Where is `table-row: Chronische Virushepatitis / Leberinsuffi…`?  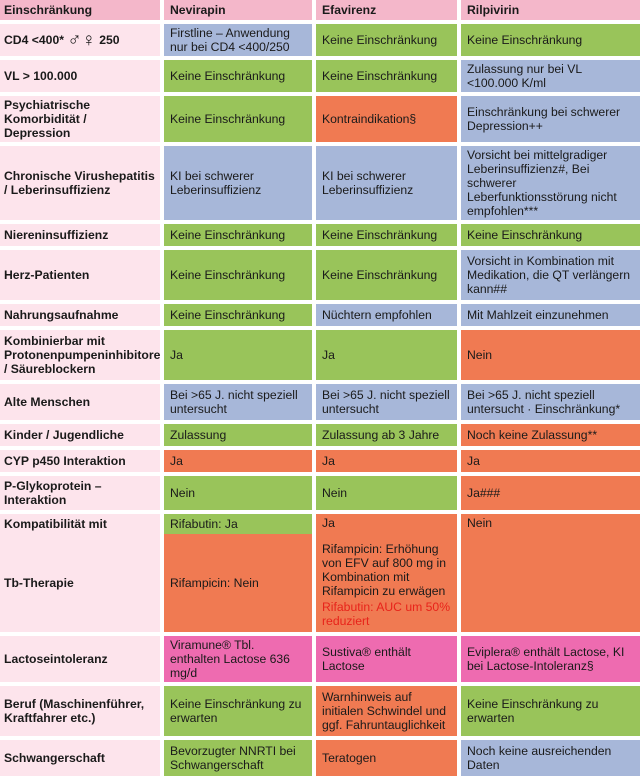
table-row: Chronische Virushepatitis / Leberinsuffi… is located at coordinates (320, 185).